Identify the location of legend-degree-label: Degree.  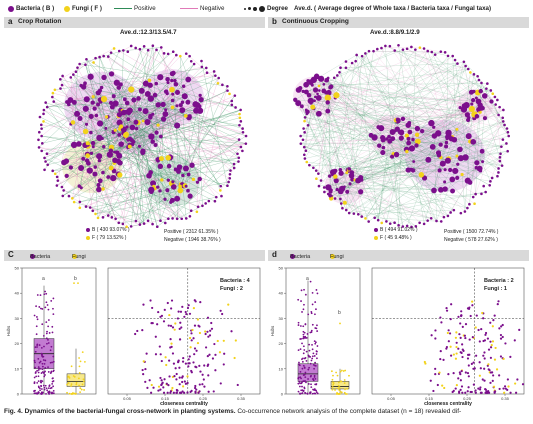
(277, 8).